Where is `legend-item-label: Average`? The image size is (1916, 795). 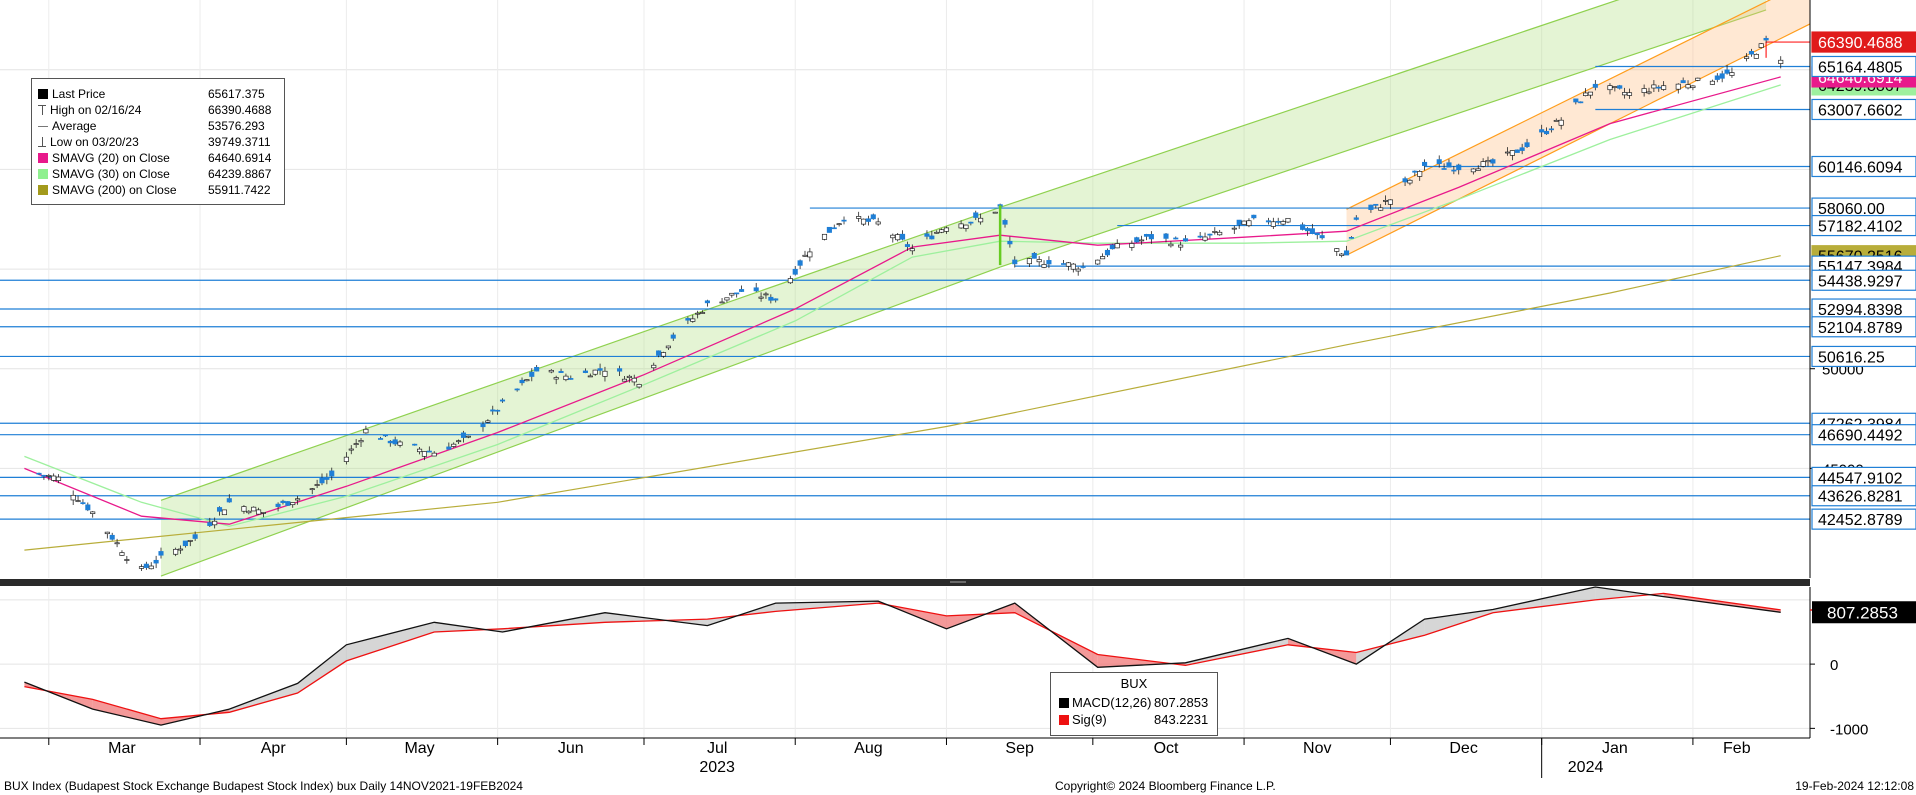
legend-item-label: Average is located at coordinates (74, 126).